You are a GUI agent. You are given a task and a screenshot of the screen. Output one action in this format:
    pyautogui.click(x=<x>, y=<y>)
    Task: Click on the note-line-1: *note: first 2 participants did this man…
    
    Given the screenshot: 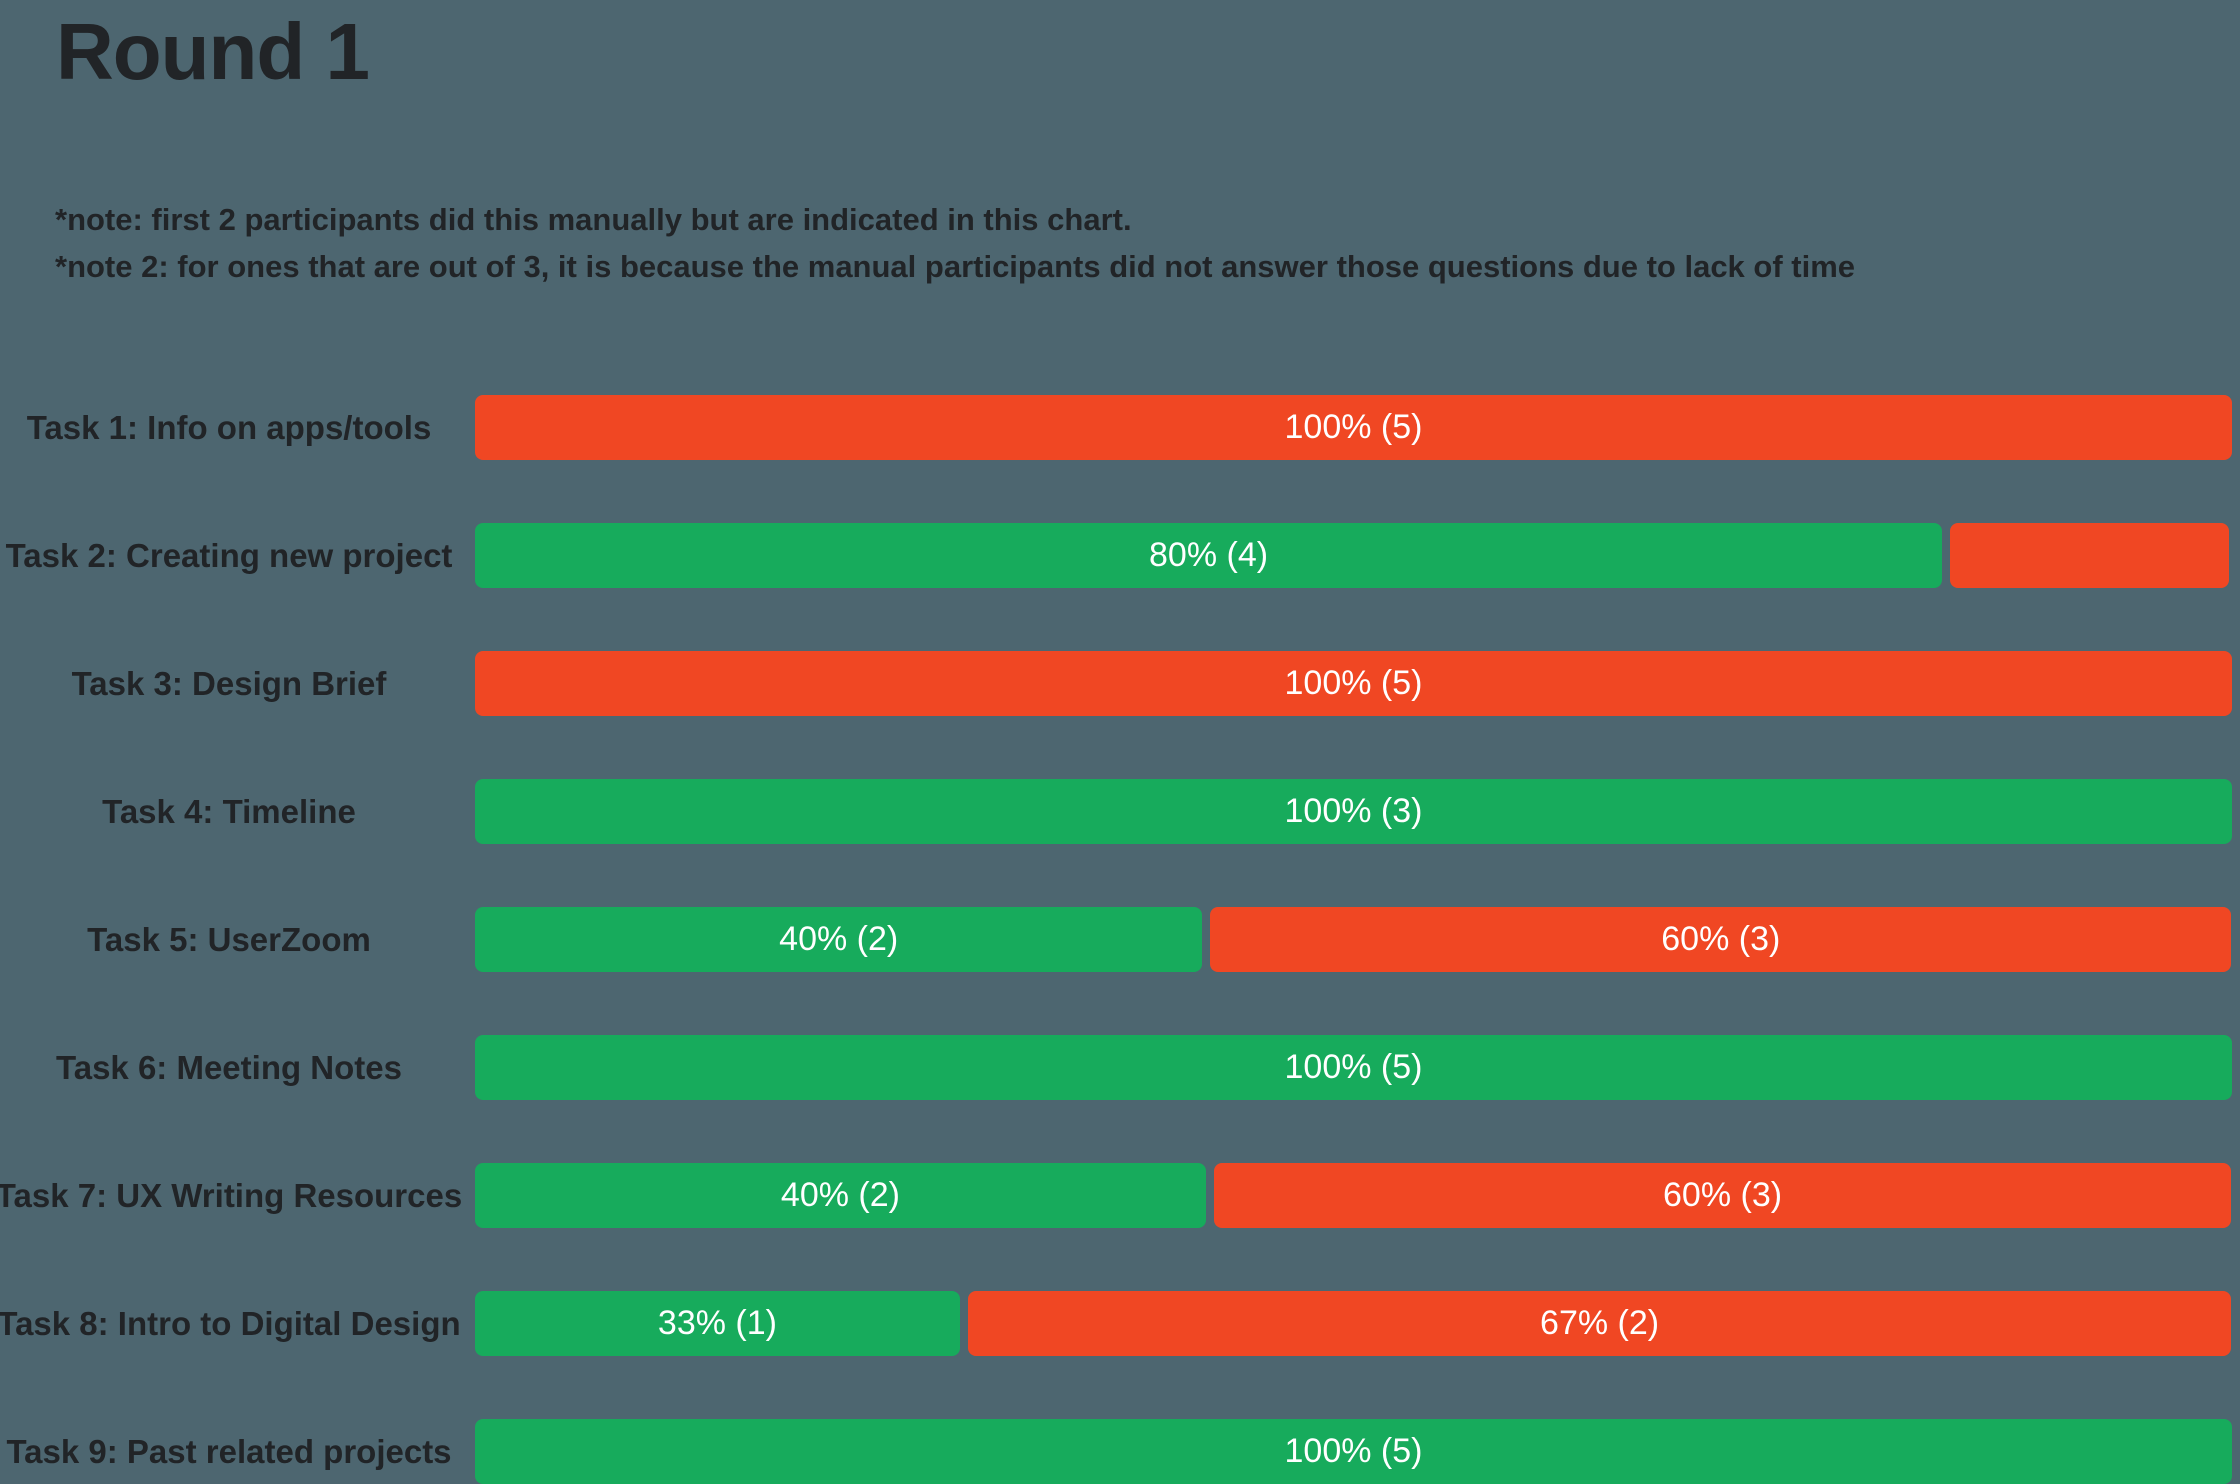 What is the action you would take?
    pyautogui.click(x=593, y=219)
    